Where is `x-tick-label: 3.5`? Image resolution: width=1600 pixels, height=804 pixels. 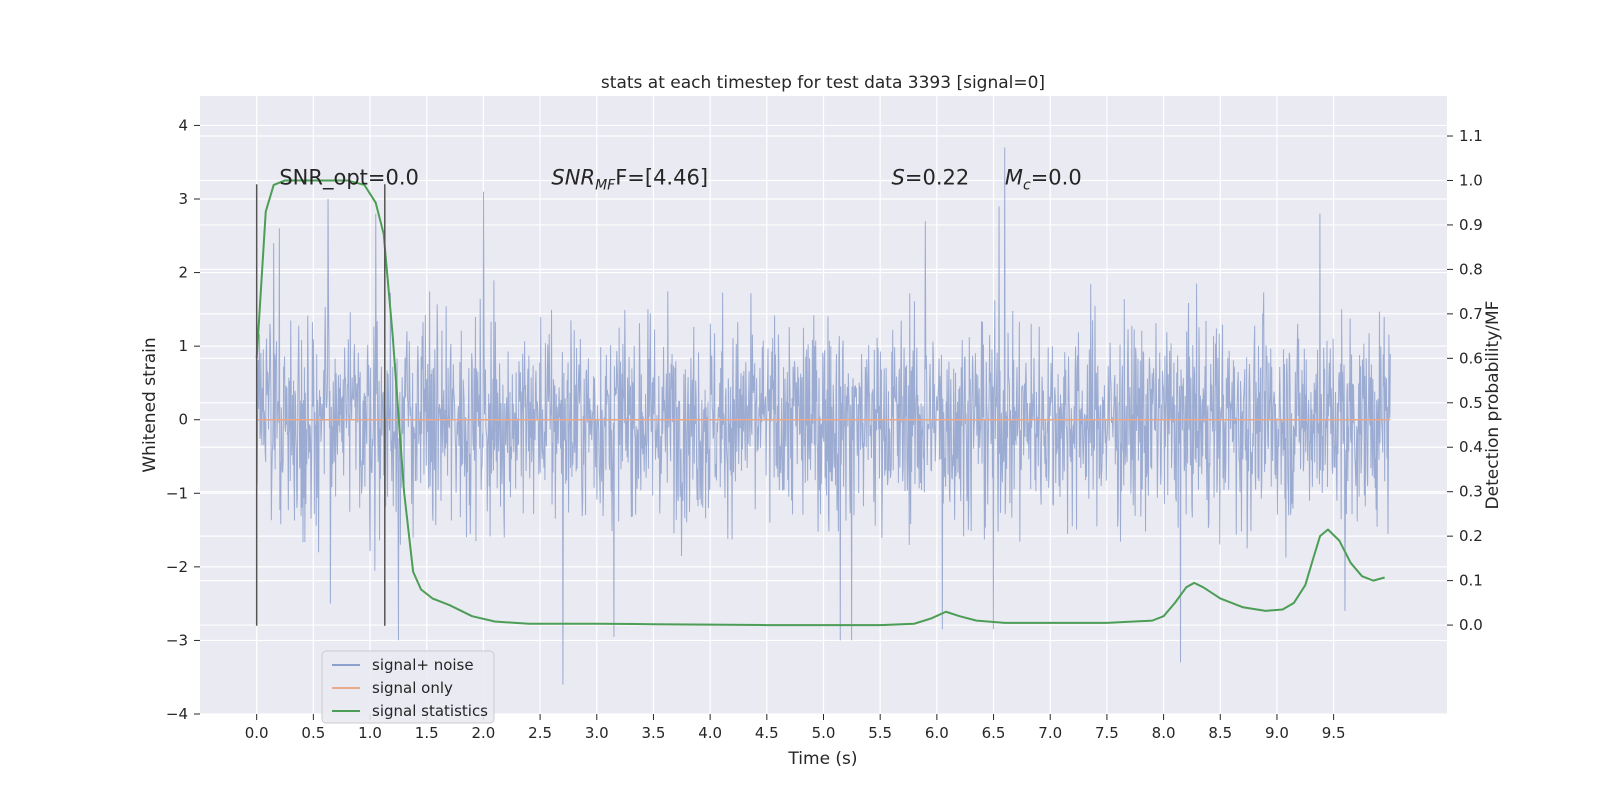 x-tick-label: 3.5 is located at coordinates (654, 733).